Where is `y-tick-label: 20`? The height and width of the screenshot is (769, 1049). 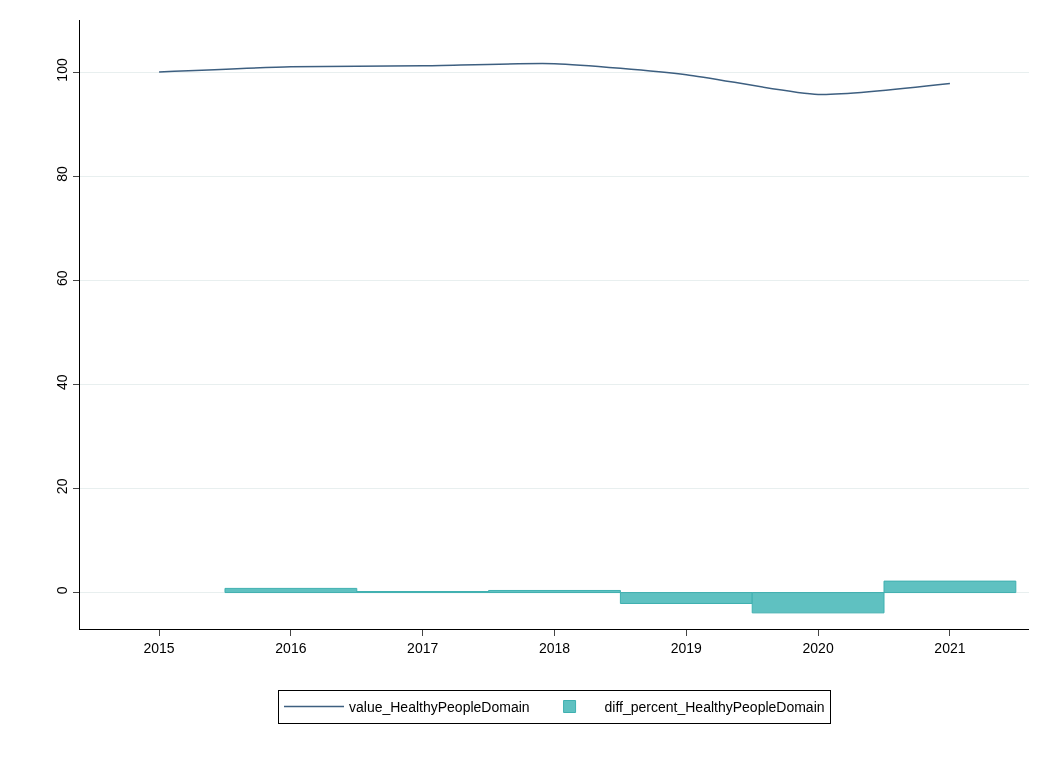
y-tick-label: 20 is located at coordinates (62, 486).